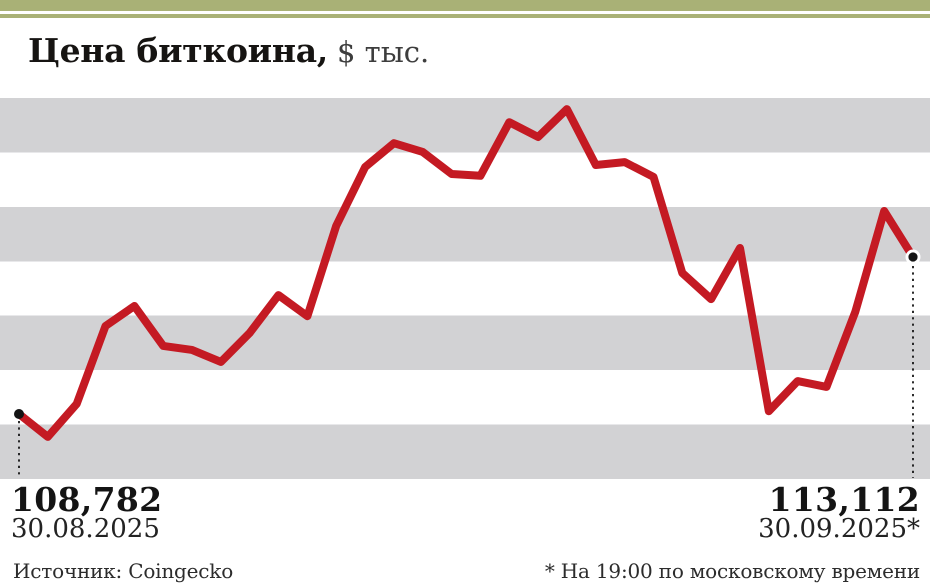 Image resolution: width=930 pixels, height=585 pixels. Describe the element at coordinates (19, 414) in the screenshot. I see `start-dot` at that location.